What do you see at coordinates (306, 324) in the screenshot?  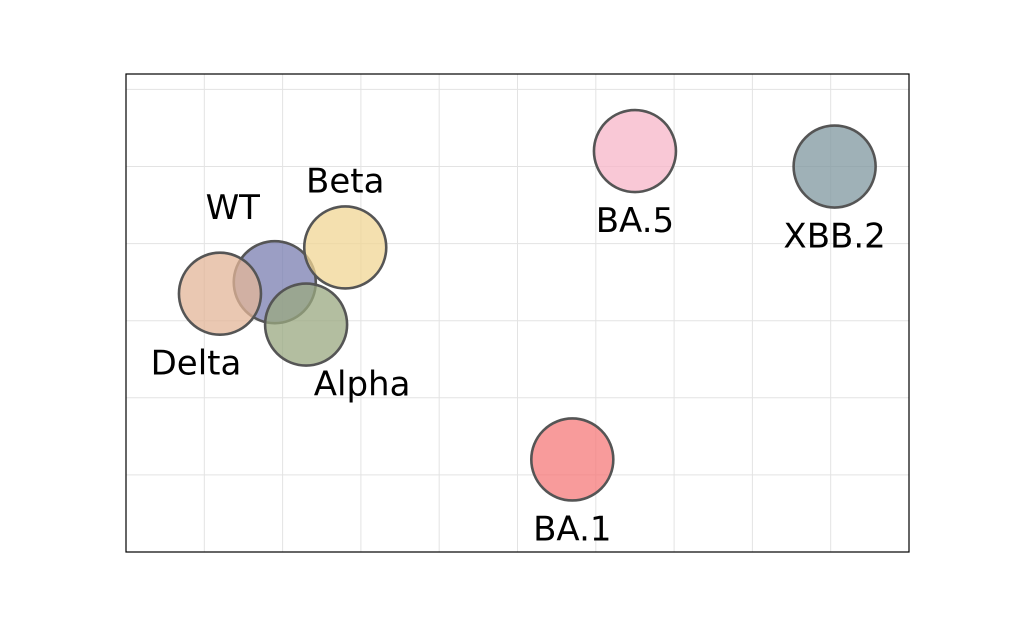 I see `point-alpha` at bounding box center [306, 324].